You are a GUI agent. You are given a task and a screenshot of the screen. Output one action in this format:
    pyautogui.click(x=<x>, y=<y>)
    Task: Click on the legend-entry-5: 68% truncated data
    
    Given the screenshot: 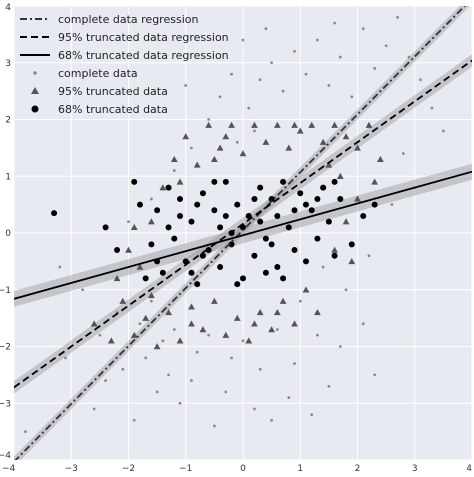 What is the action you would take?
    pyautogui.click(x=99, y=109)
    